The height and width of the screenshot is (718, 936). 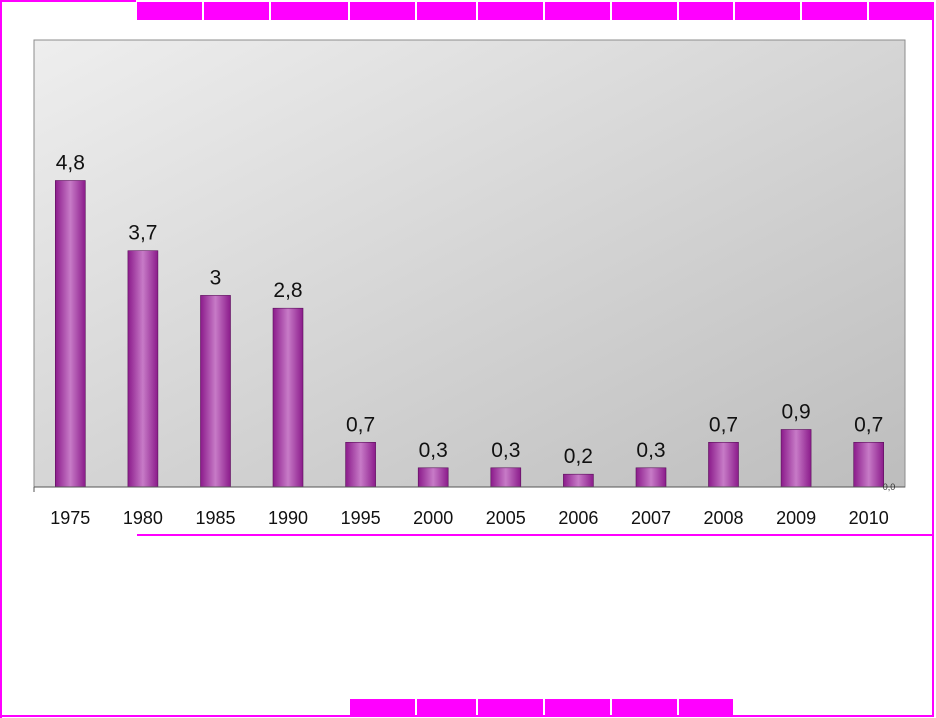 I want to click on bar-1980, so click(x=143, y=369).